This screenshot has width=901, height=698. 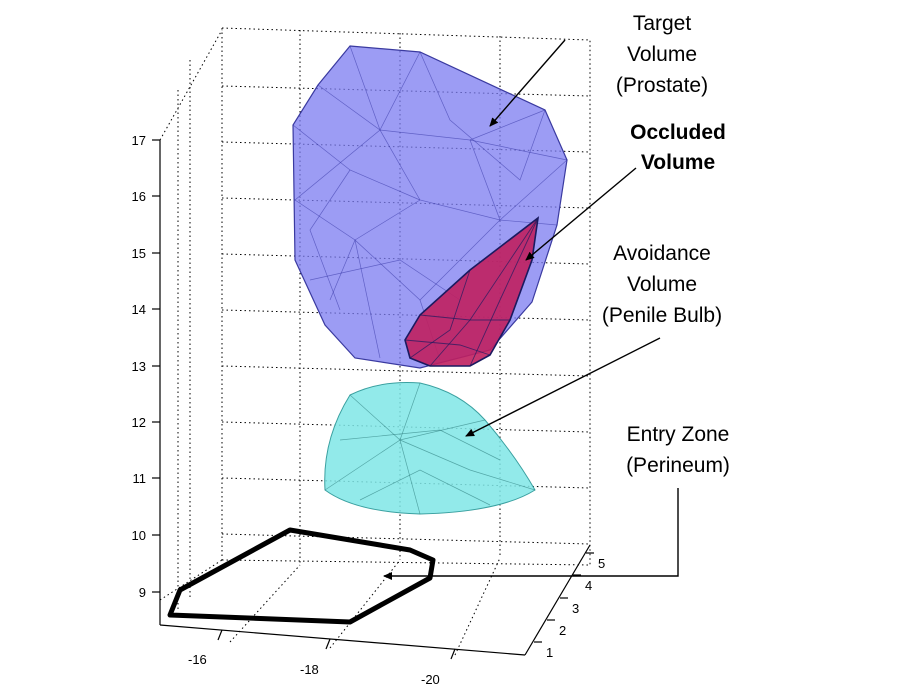 I want to click on occluded-volume, so click(x=472, y=291).